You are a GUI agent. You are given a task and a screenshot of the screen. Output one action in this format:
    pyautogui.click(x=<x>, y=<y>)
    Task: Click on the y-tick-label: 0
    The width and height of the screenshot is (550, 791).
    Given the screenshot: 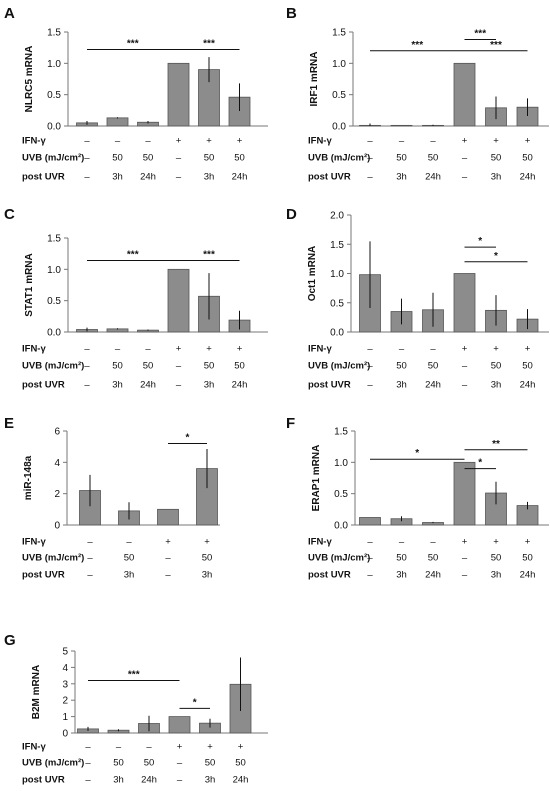 What is the action you would take?
    pyautogui.click(x=57, y=526)
    